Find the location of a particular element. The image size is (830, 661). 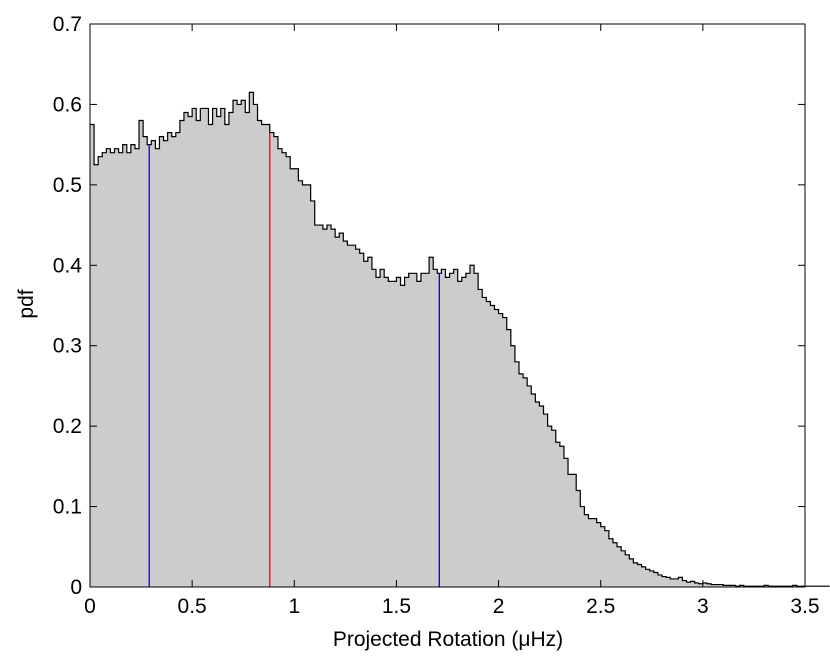

x-tick-label: 2 is located at coordinates (499, 606).